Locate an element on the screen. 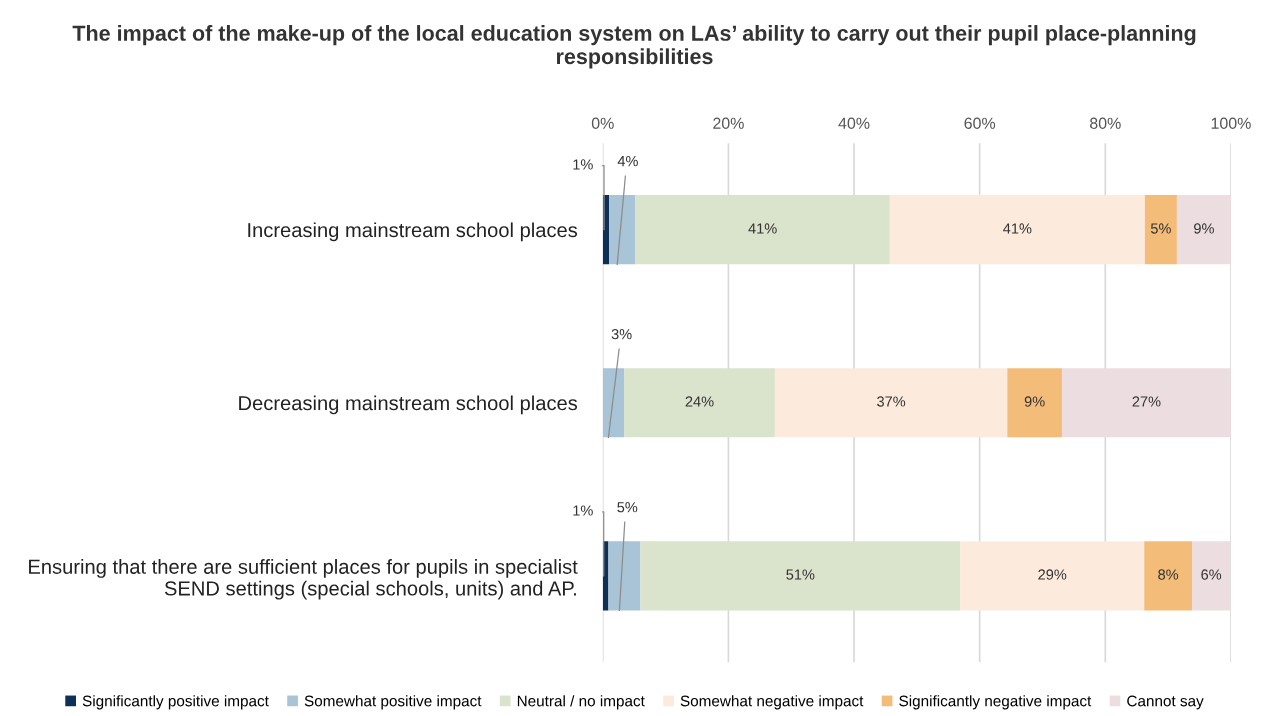 The height and width of the screenshot is (716, 1269). legend-label: Significantly negative impact is located at coordinates (995, 702).